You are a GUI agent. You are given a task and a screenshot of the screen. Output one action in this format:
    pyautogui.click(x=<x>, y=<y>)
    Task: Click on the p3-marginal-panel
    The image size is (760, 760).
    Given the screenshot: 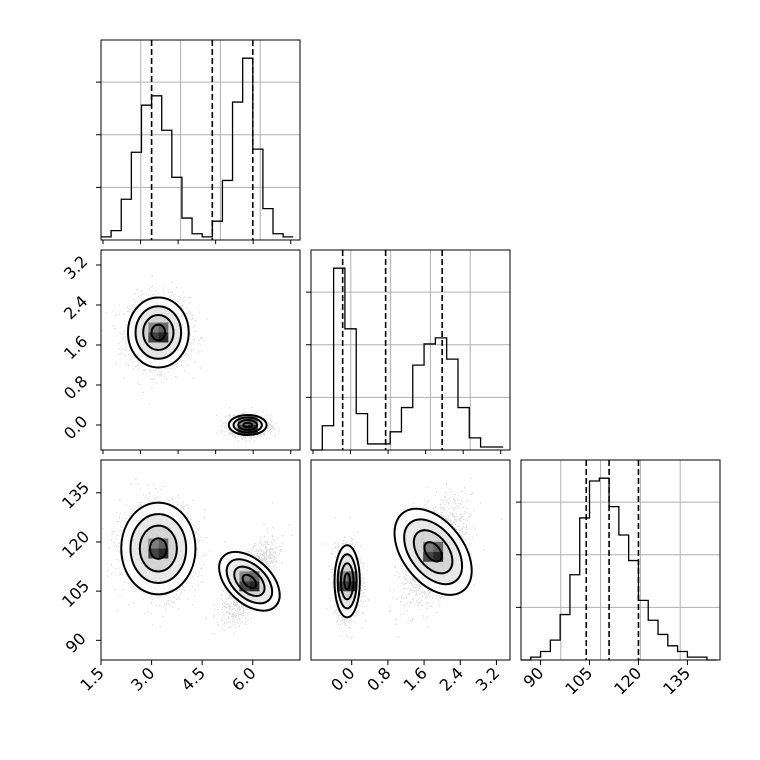 What is the action you would take?
    pyautogui.click(x=618, y=560)
    